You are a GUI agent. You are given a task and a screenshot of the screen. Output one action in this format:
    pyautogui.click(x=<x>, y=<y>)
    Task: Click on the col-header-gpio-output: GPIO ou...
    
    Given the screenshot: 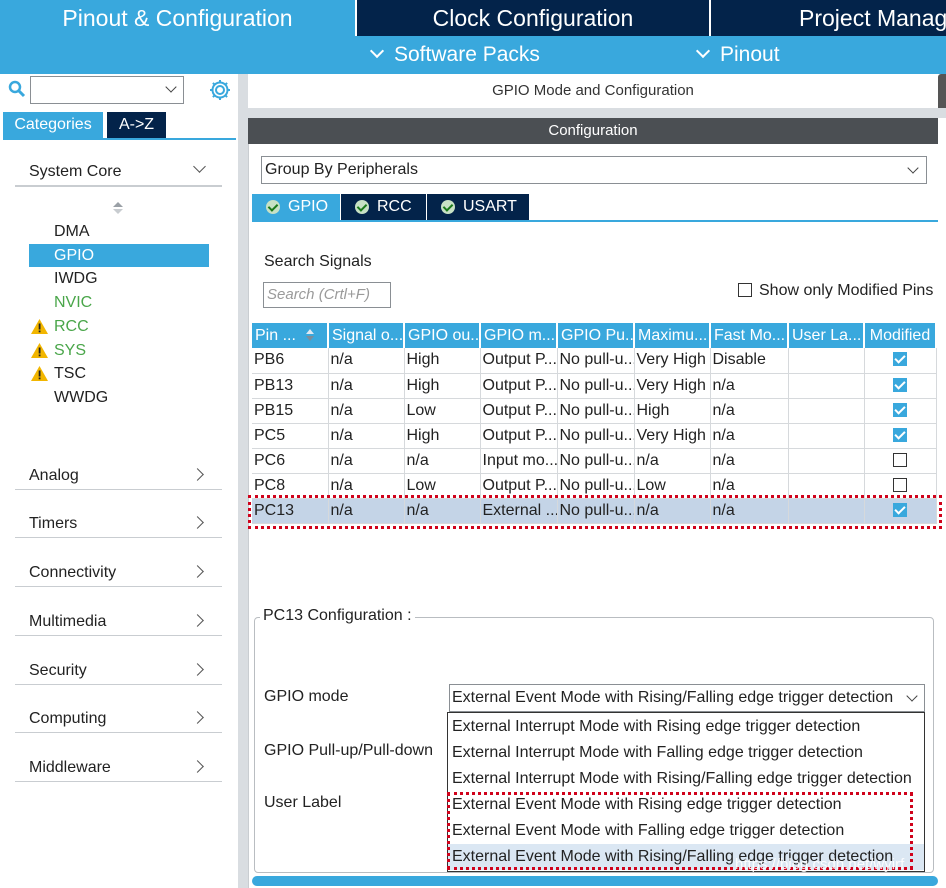 What is the action you would take?
    pyautogui.click(x=442, y=335)
    